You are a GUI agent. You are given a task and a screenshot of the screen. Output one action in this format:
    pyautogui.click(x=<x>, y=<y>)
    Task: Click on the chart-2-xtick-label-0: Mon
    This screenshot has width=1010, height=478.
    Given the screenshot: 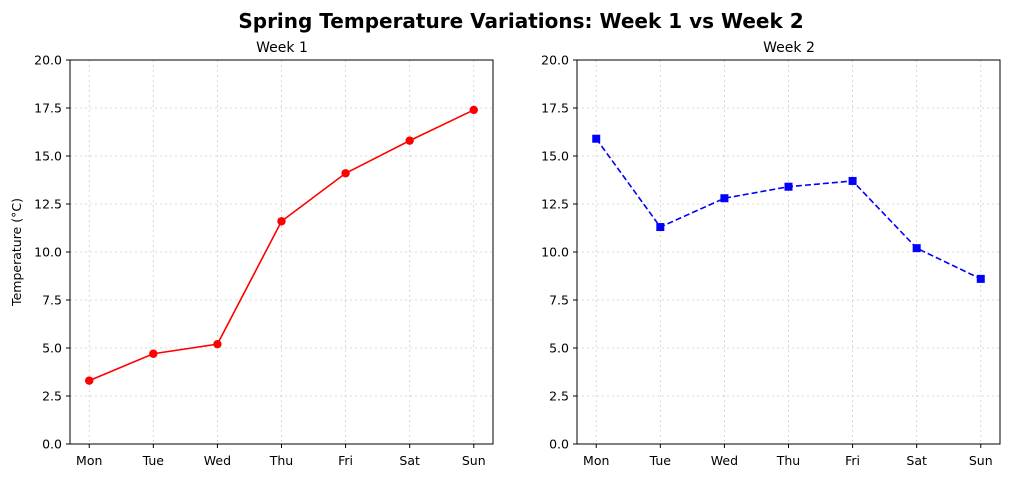 What is the action you would take?
    pyautogui.click(x=596, y=460)
    